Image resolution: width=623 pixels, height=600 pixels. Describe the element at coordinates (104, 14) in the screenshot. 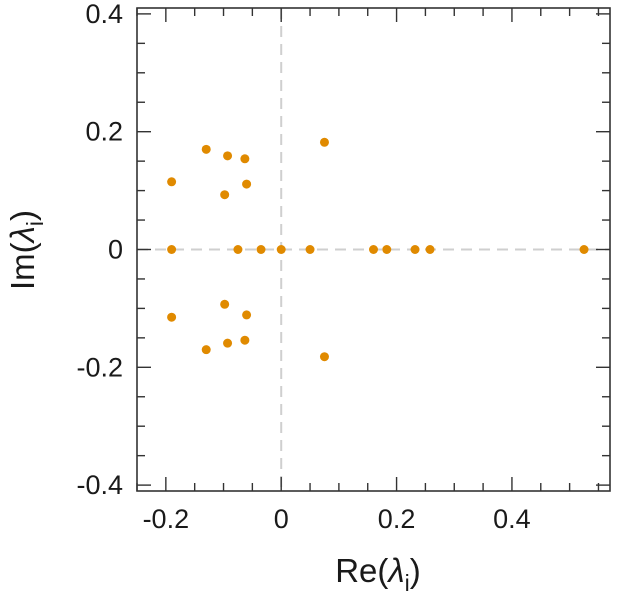

I see `y-tick-label: 0.4` at that location.